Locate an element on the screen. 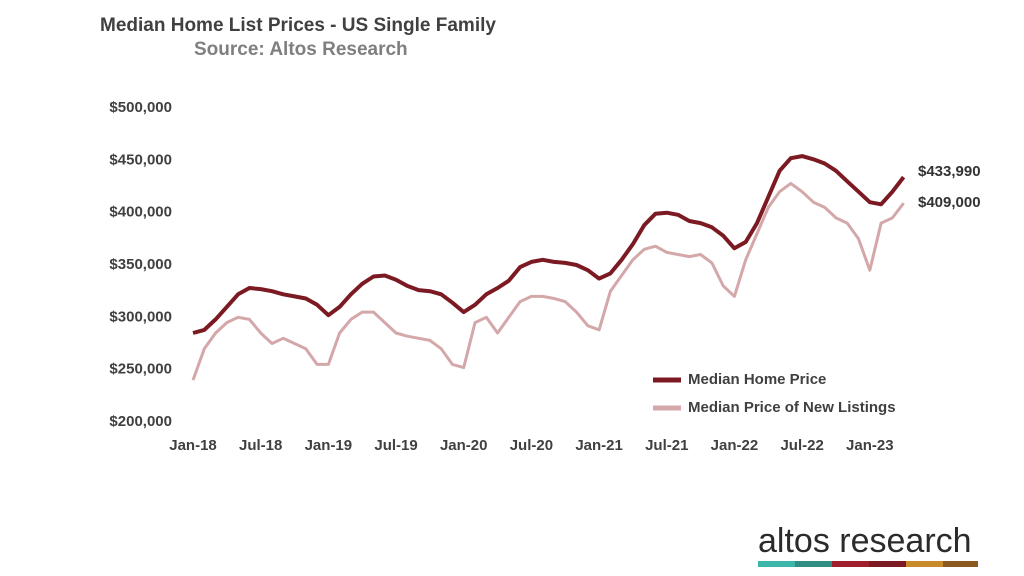 This screenshot has height=576, width=1024. legend-label: Median Price of New Listings is located at coordinates (792, 407).